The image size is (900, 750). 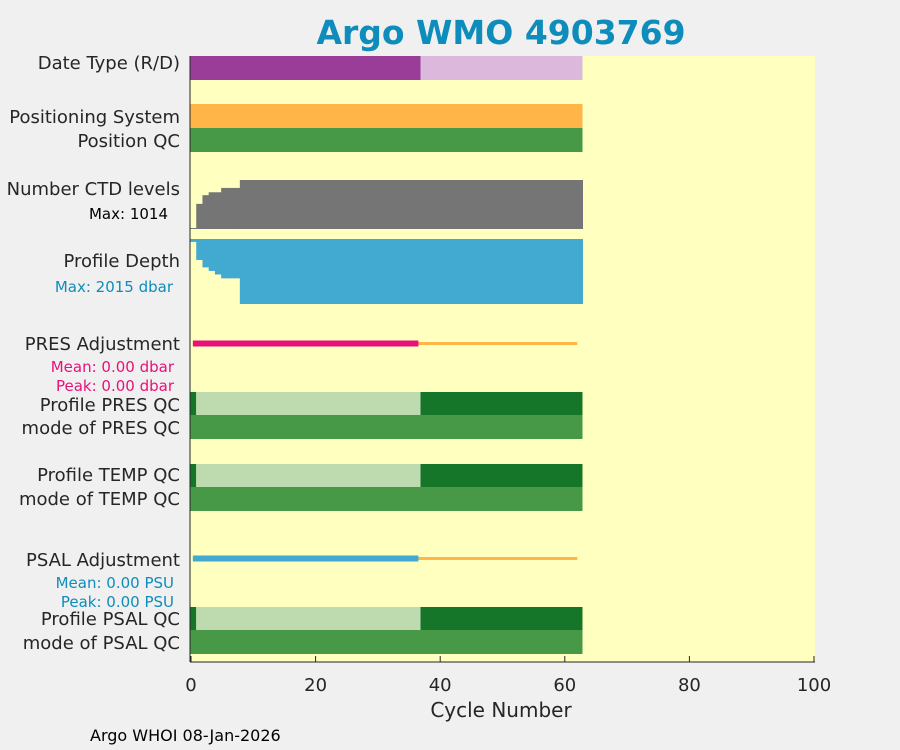 What do you see at coordinates (305, 68) in the screenshot?
I see `date-type-bar-D` at bounding box center [305, 68].